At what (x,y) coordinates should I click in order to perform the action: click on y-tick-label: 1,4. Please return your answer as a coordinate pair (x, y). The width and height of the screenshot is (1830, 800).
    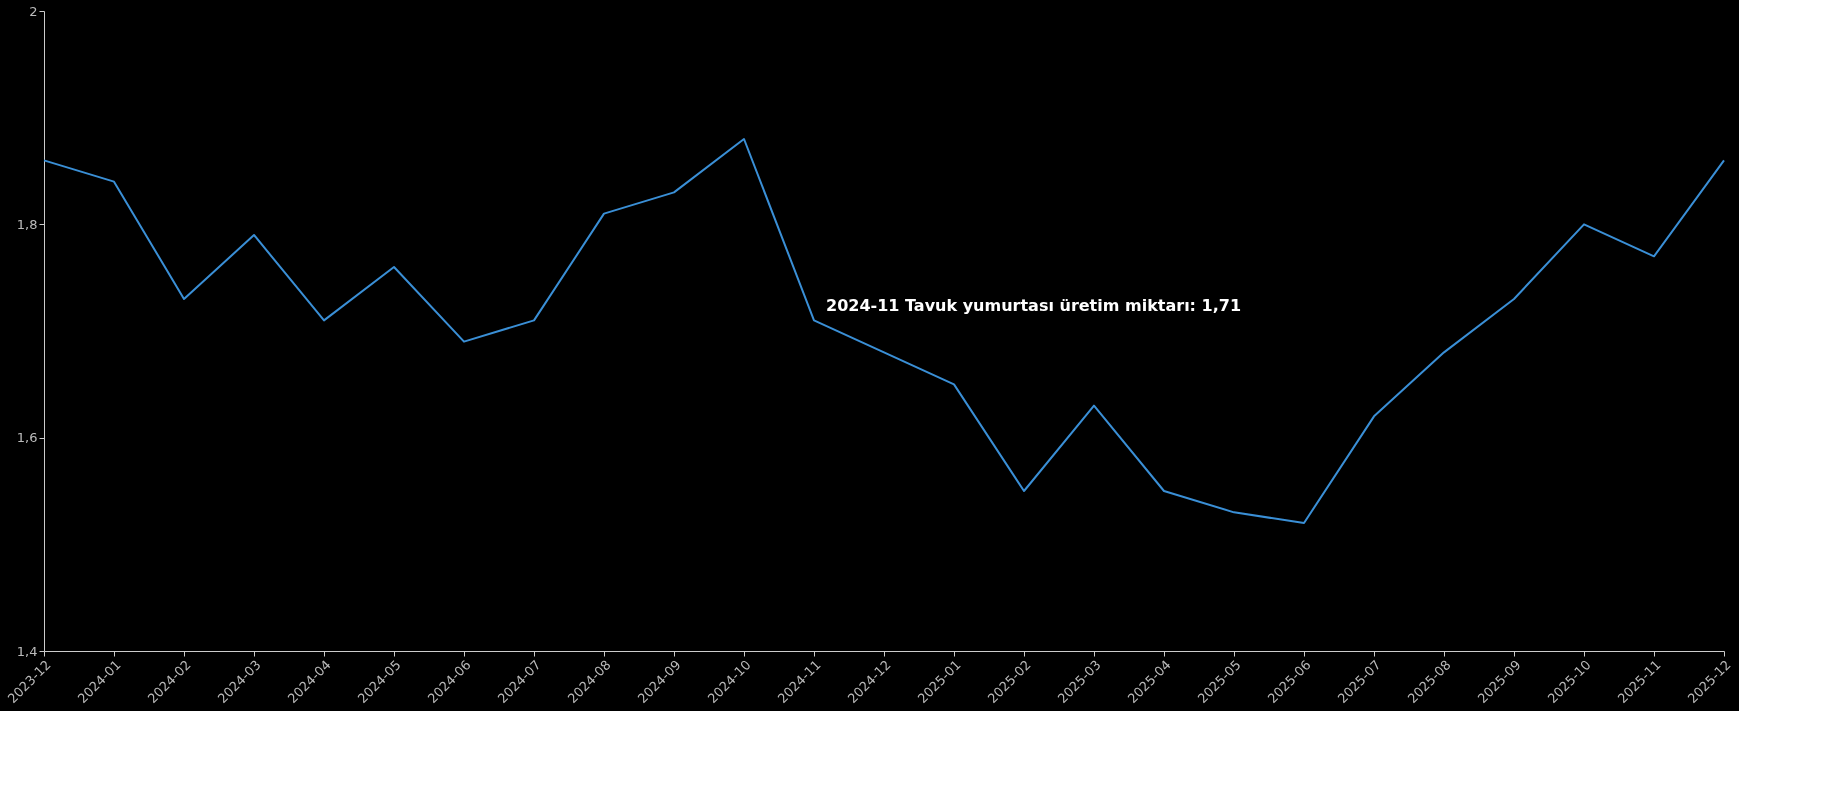
    Looking at the image, I should click on (27, 651).